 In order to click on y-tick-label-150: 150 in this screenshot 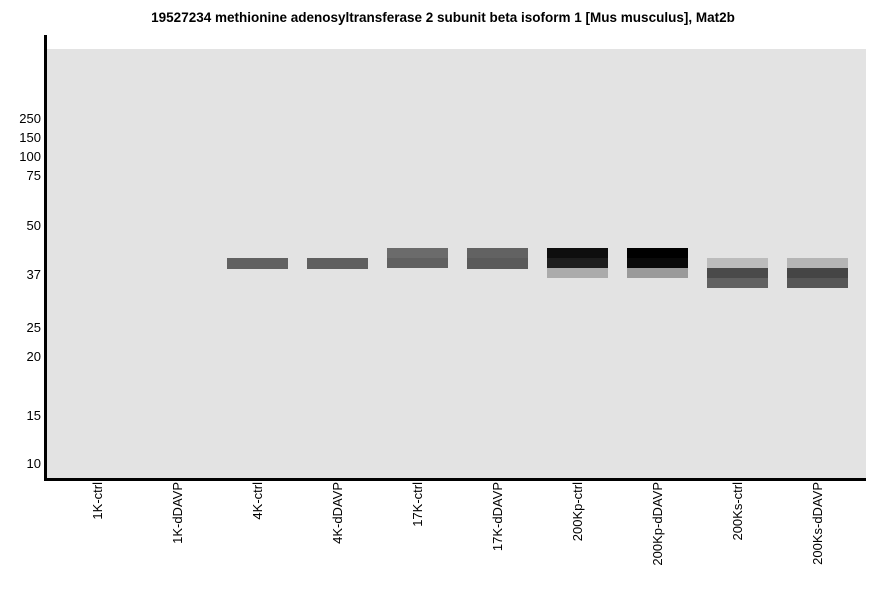, I will do `click(30, 137)`.